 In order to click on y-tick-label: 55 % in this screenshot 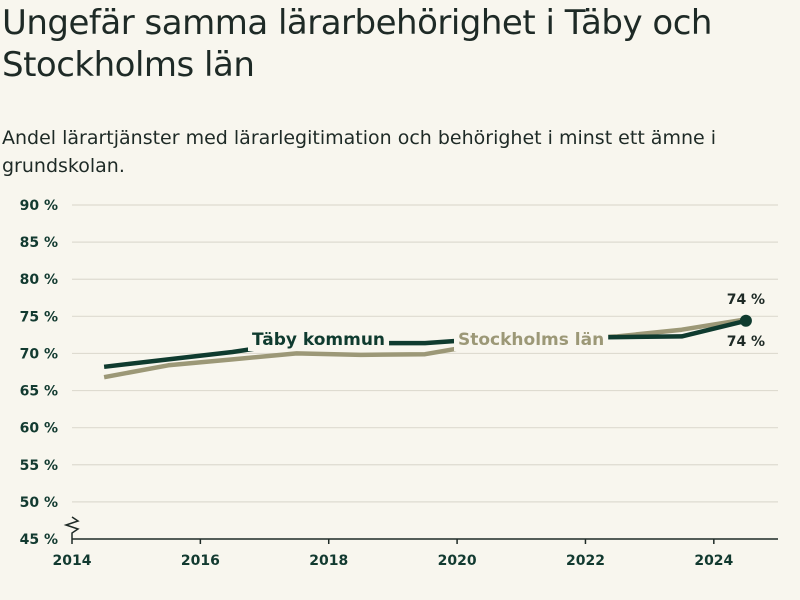, I will do `click(39, 466)`.